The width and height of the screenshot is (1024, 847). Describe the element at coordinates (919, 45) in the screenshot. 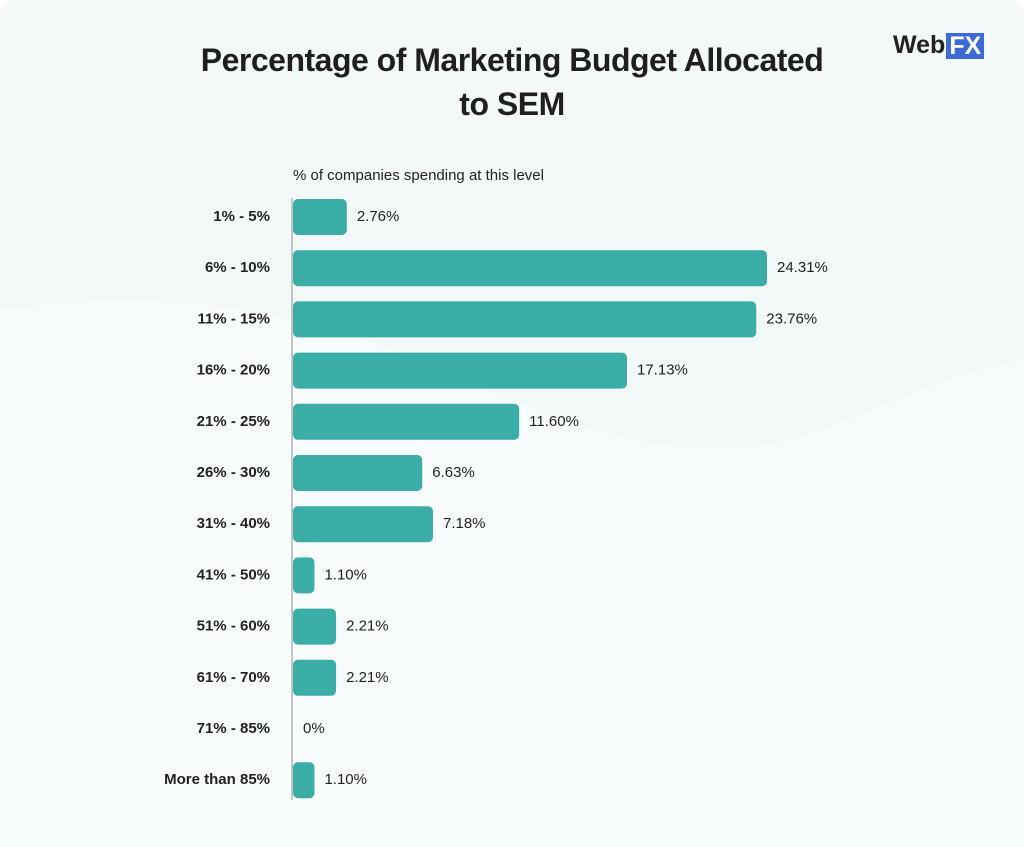

I see `logo-text: Web` at that location.